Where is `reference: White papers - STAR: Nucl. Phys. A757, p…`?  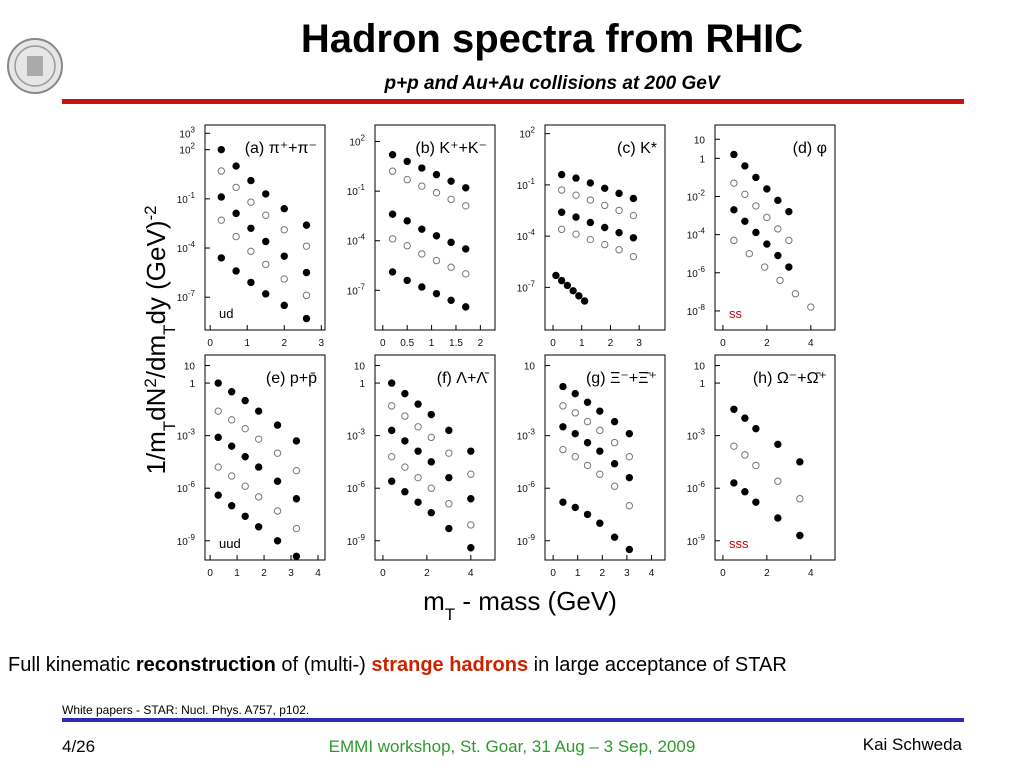 reference: White papers - STAR: Nucl. Phys. A757, p… is located at coordinates (185, 710).